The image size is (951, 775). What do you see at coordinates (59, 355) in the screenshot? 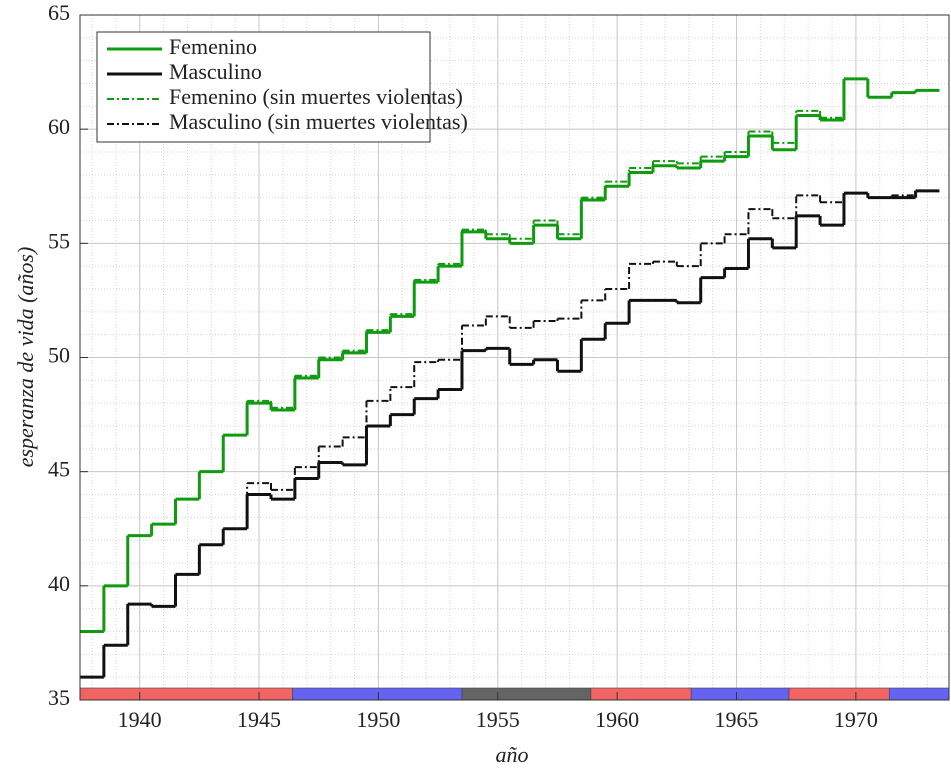
I see `y-tick-label: 50` at bounding box center [59, 355].